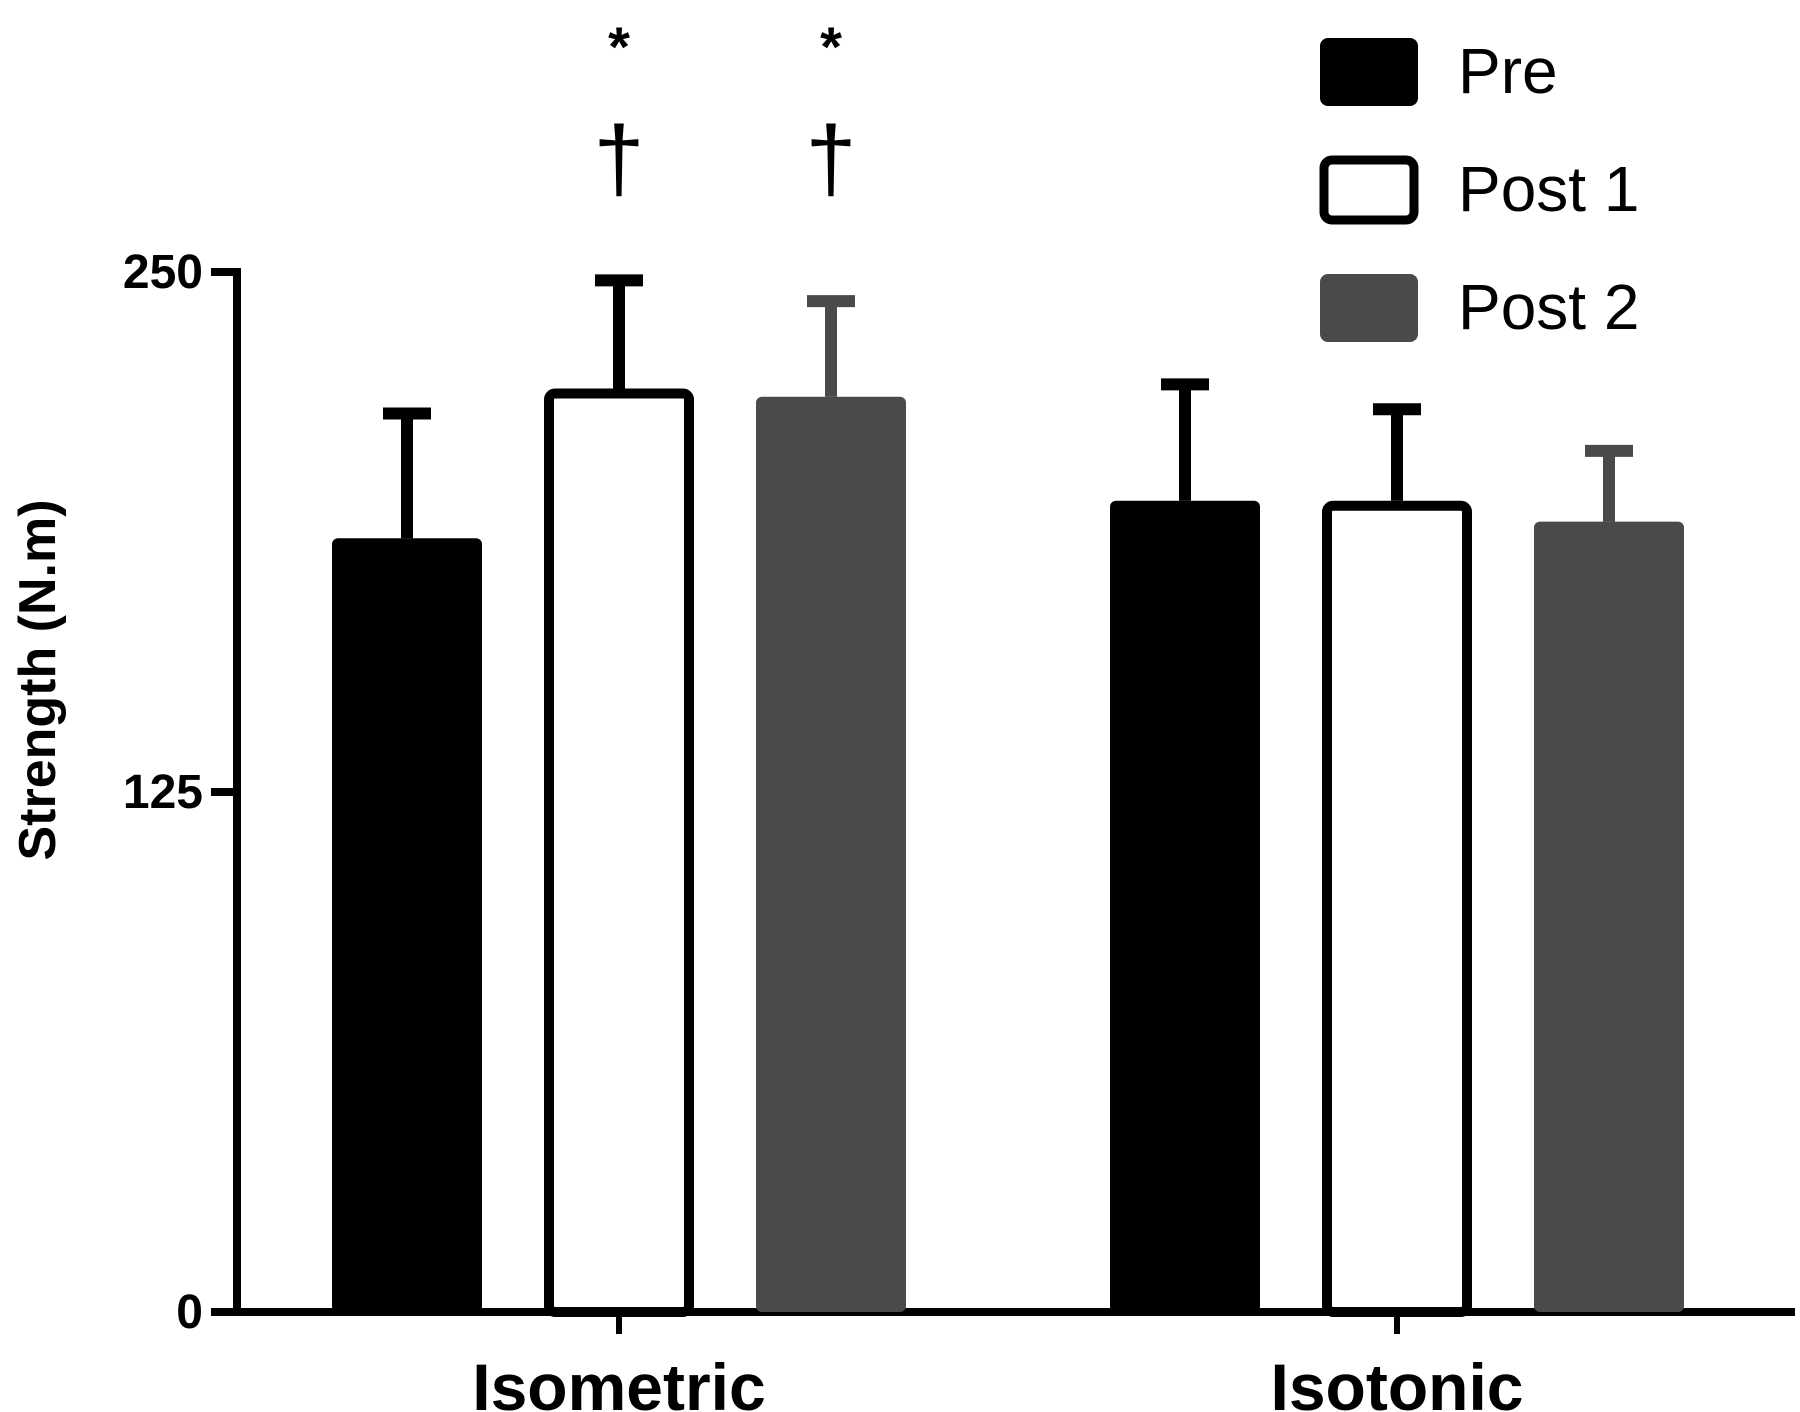 The height and width of the screenshot is (1412, 1800). What do you see at coordinates (1548, 307) in the screenshot?
I see `legend-label: Post 2` at bounding box center [1548, 307].